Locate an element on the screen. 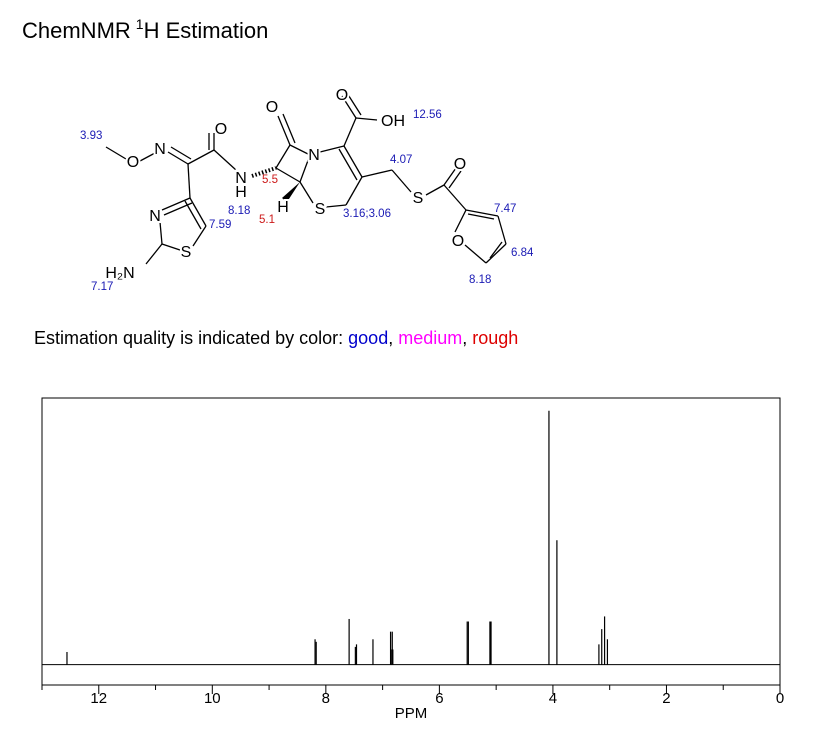 This screenshot has width=826, height=737. shift-label: 3.16;3.06 is located at coordinates (367, 214).